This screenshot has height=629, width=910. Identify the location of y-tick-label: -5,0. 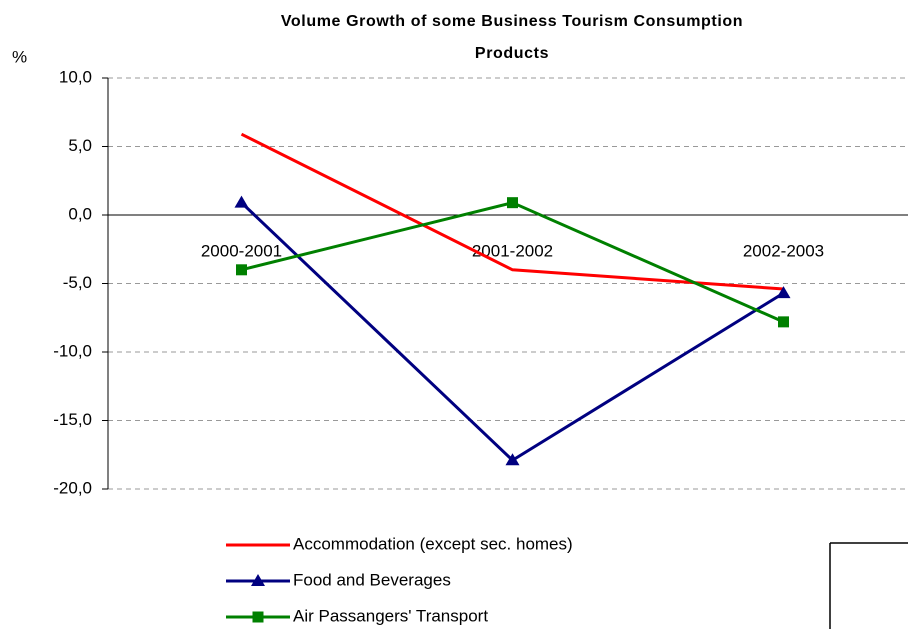
(77, 282).